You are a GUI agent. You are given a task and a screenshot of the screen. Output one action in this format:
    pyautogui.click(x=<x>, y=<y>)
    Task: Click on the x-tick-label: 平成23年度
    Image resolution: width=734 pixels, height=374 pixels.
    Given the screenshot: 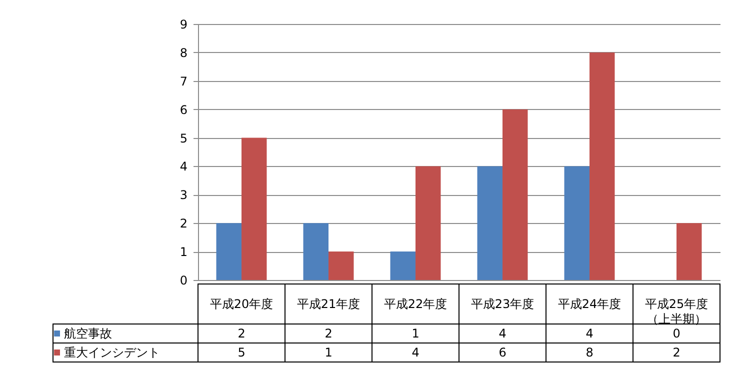 What is the action you would take?
    pyautogui.click(x=502, y=304)
    